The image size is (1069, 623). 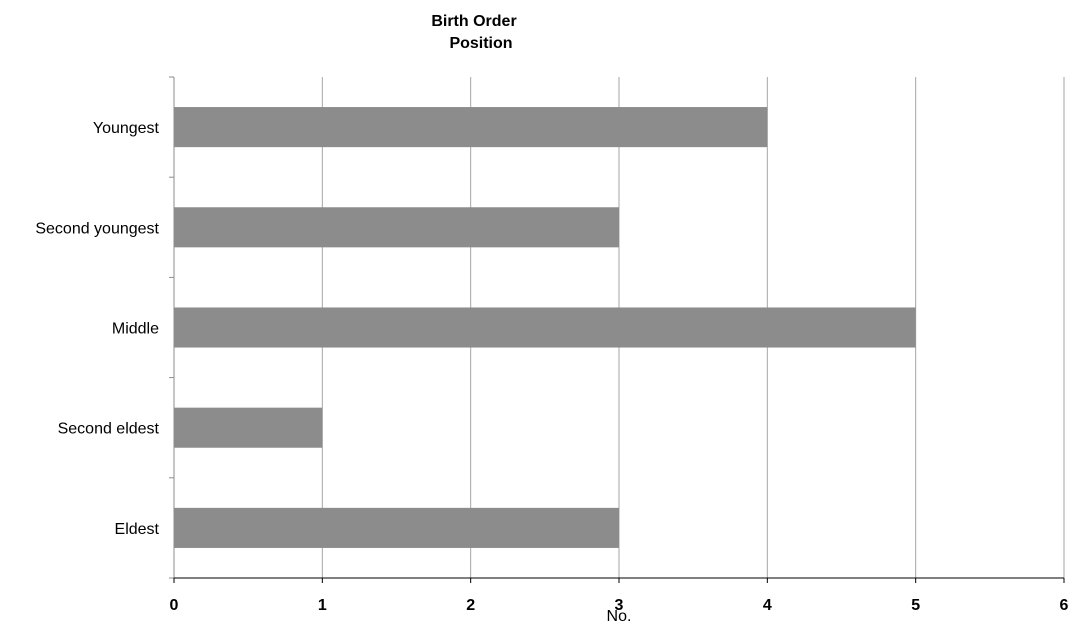 What do you see at coordinates (471, 127) in the screenshot?
I see `bar-youngest` at bounding box center [471, 127].